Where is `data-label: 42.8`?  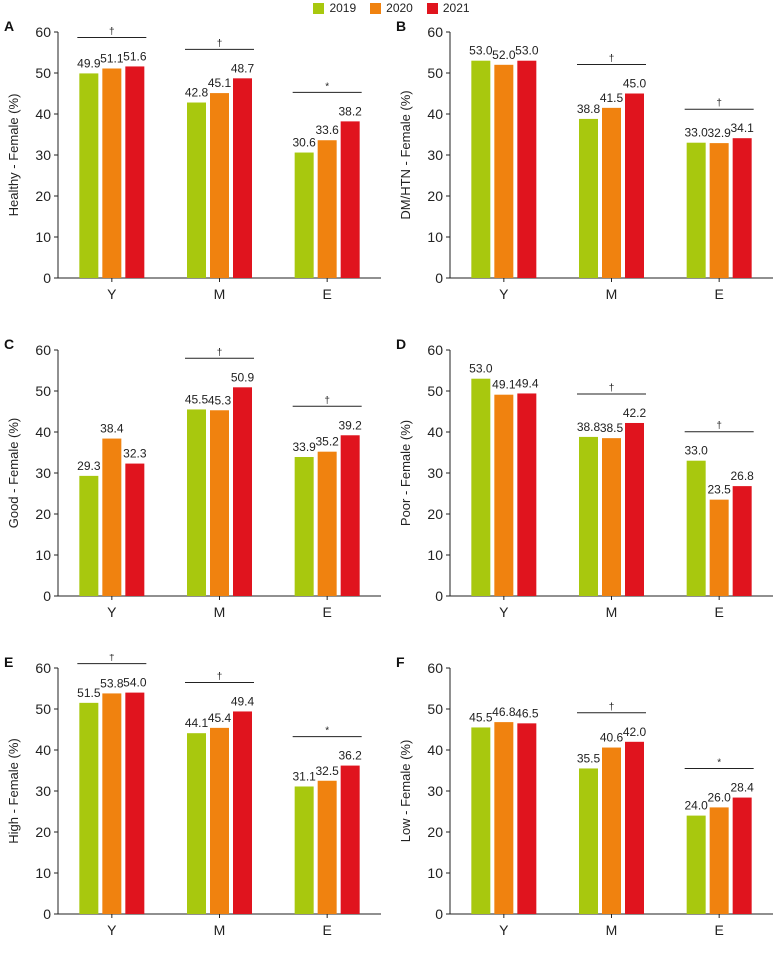
data-label: 42.8 is located at coordinates (197, 93).